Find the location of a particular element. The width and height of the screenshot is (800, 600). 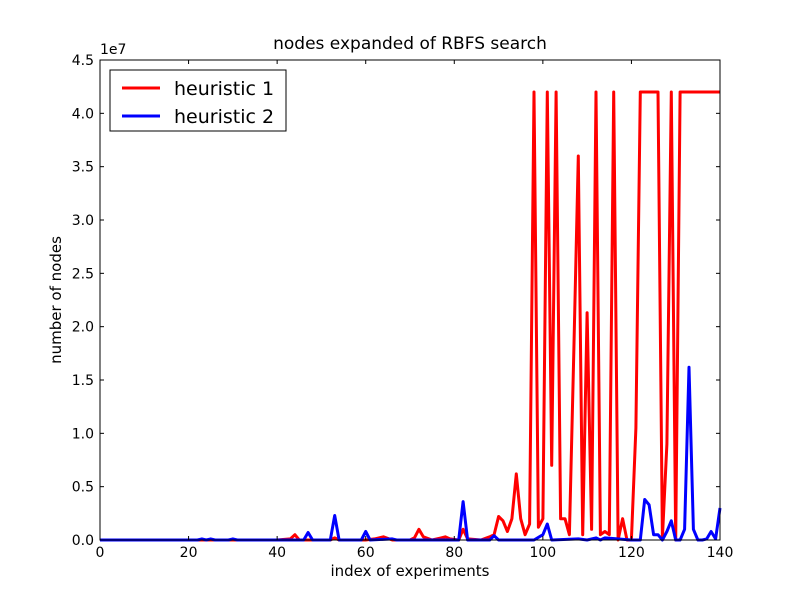

x-tick-label: 60 is located at coordinates (366, 553).